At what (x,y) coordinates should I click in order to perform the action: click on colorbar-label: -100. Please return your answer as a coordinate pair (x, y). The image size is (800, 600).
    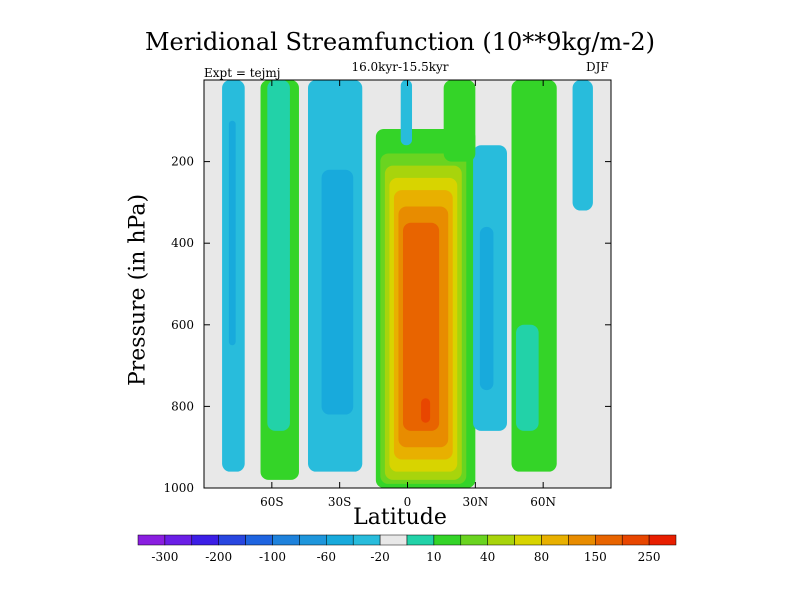
    Looking at the image, I should click on (272, 557).